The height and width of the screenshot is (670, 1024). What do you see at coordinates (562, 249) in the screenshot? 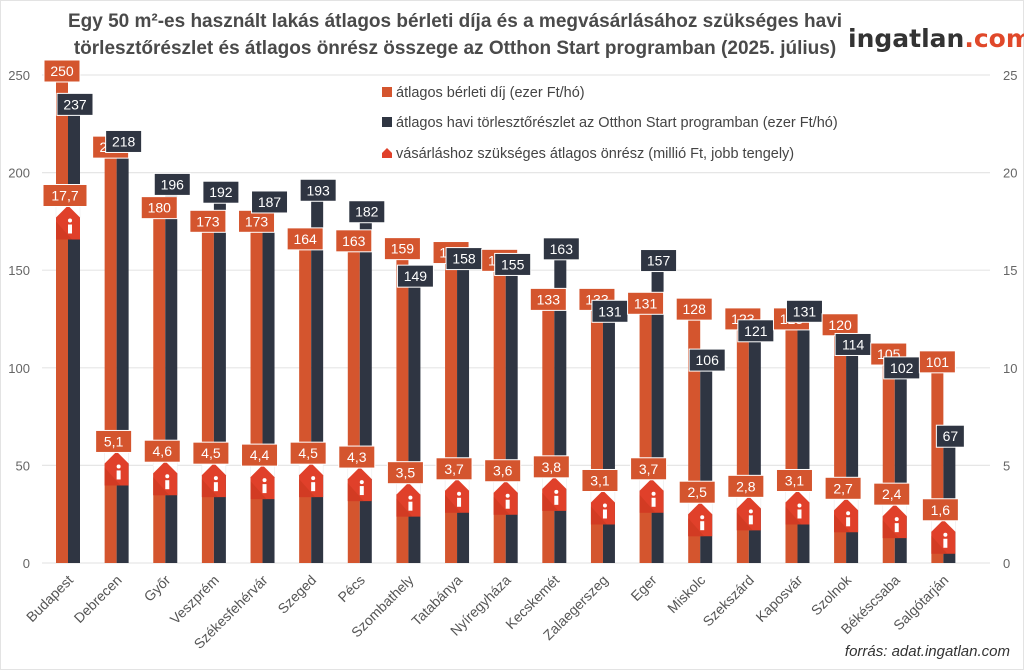
I see `label-installment-text: 163` at bounding box center [562, 249].